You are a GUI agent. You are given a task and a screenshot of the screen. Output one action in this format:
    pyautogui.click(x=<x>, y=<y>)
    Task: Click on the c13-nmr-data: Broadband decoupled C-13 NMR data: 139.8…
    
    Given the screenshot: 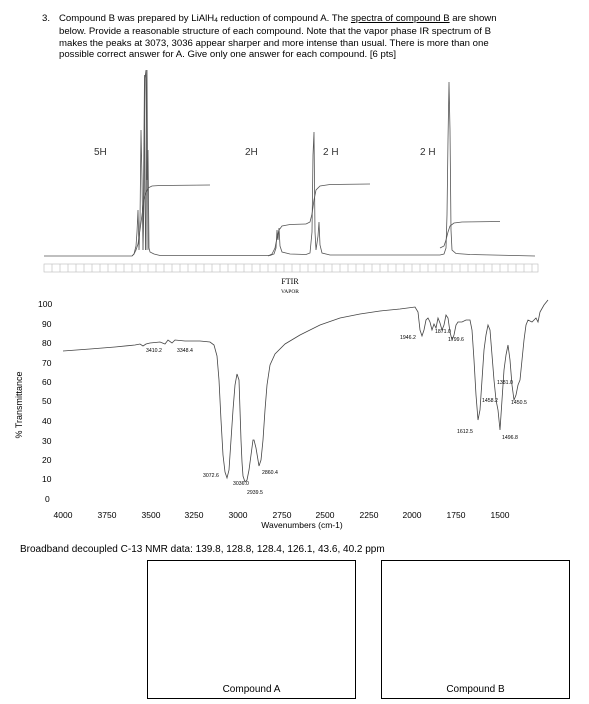 What is the action you would take?
    pyautogui.click(x=202, y=549)
    